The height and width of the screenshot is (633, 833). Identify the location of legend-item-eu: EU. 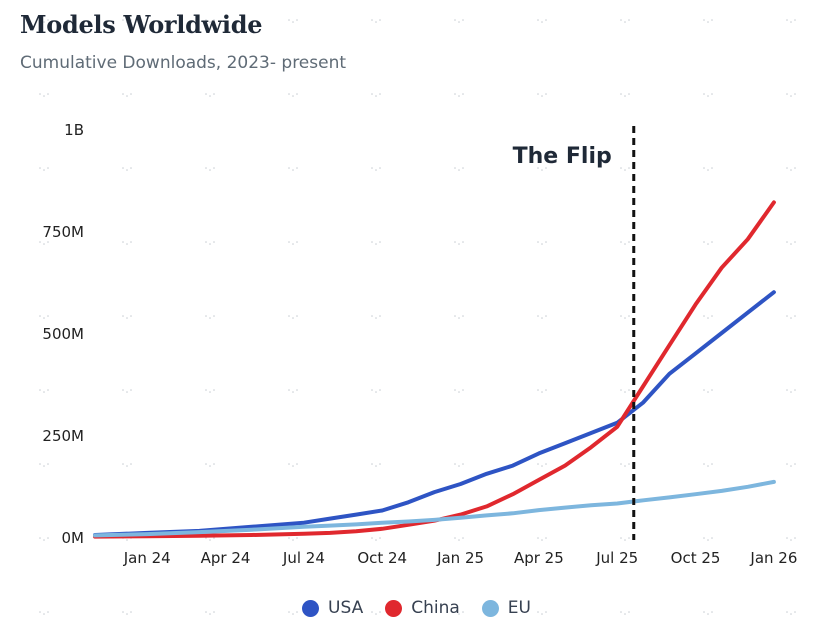
(506, 608).